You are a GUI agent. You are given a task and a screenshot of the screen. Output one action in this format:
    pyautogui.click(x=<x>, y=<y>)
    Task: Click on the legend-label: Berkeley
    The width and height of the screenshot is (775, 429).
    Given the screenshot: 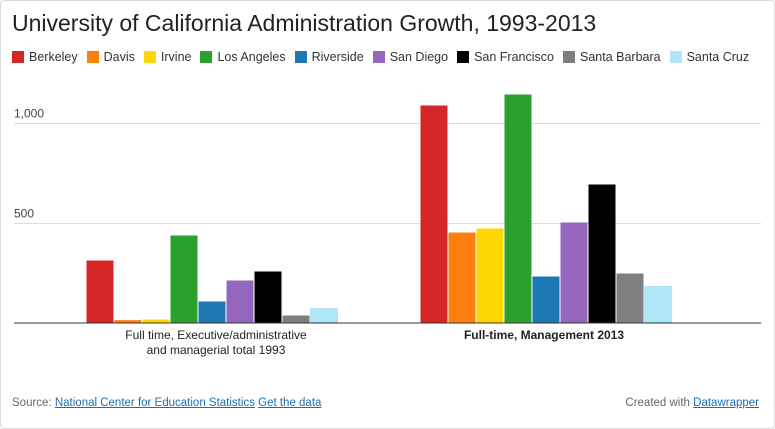 What is the action you would take?
    pyautogui.click(x=53, y=57)
    